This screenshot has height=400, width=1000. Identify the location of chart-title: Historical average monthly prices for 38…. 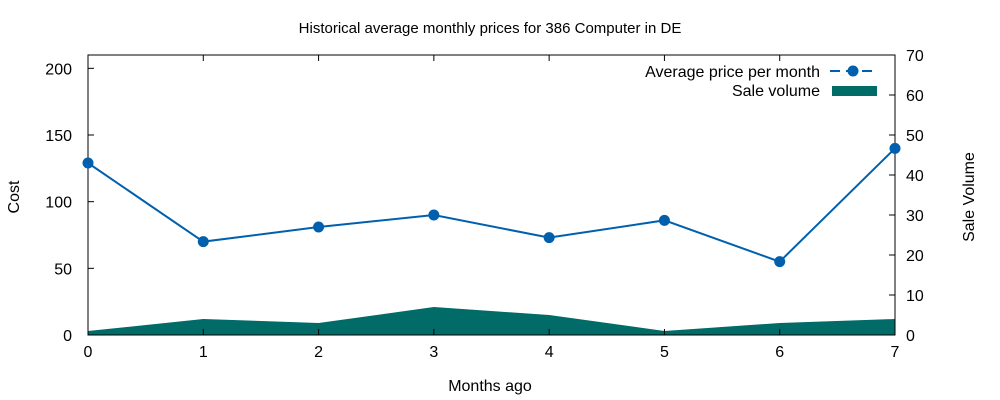
(490, 28).